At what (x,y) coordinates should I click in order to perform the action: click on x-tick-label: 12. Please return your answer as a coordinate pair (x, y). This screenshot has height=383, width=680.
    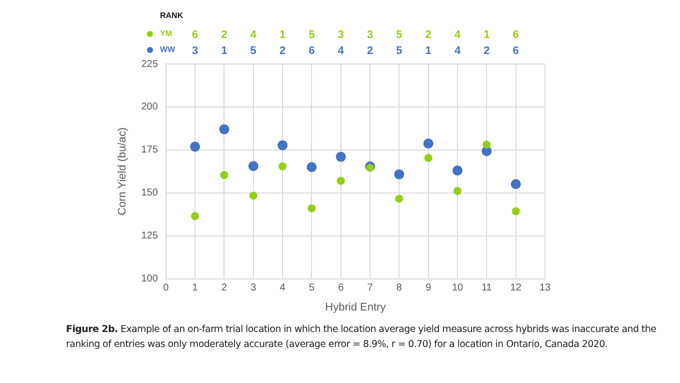
    Looking at the image, I should click on (516, 288).